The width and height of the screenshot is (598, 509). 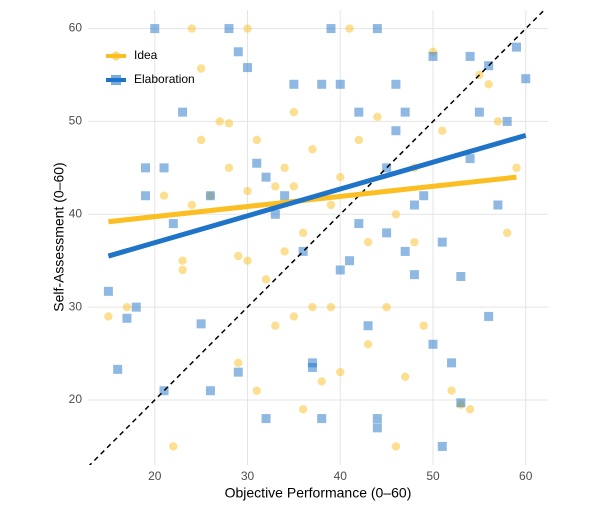 I want to click on y-tick-label: 50, so click(x=76, y=121).